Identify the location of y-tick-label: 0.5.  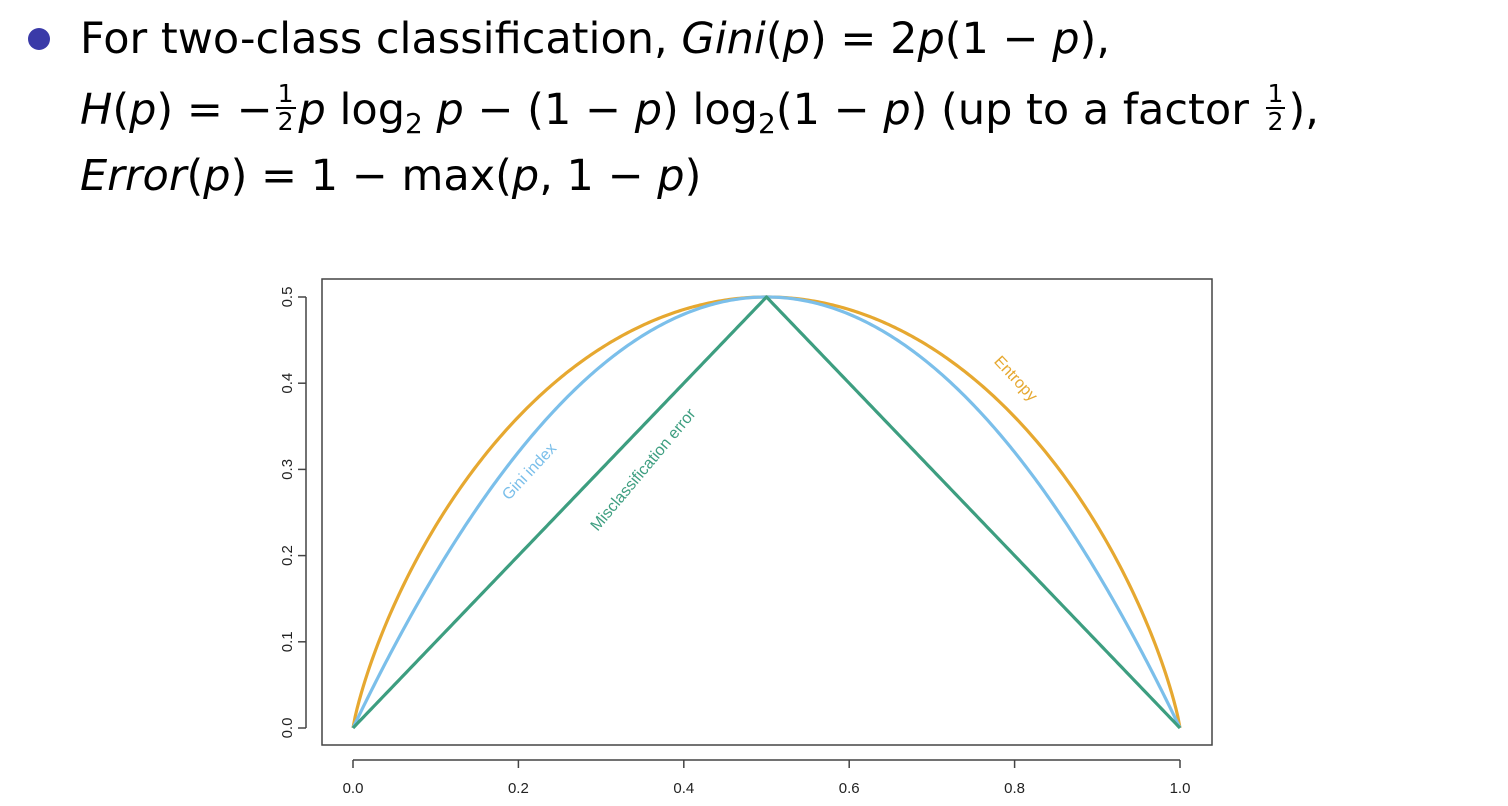
(287, 297).